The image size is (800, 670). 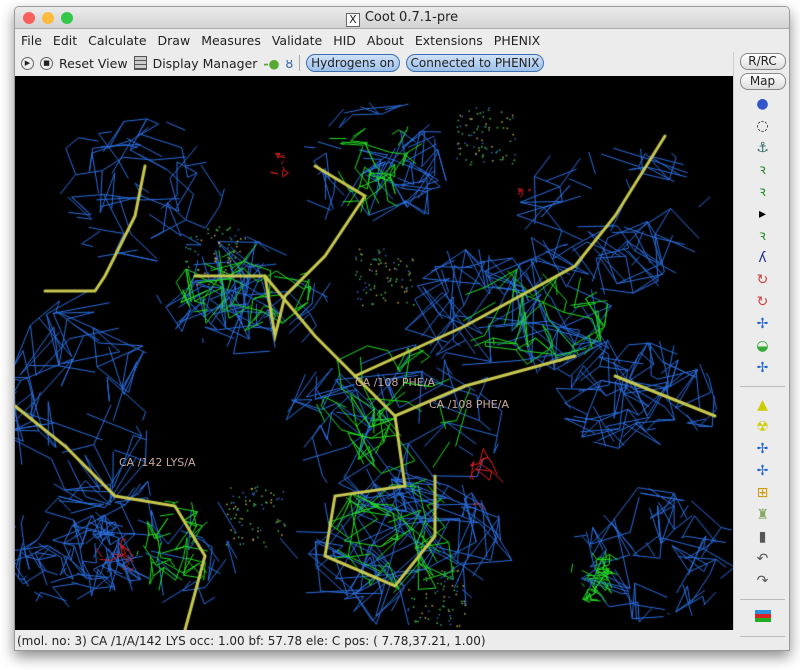 What do you see at coordinates (762, 368) in the screenshot?
I see `mutate-auto-fit-icon: ✢` at bounding box center [762, 368].